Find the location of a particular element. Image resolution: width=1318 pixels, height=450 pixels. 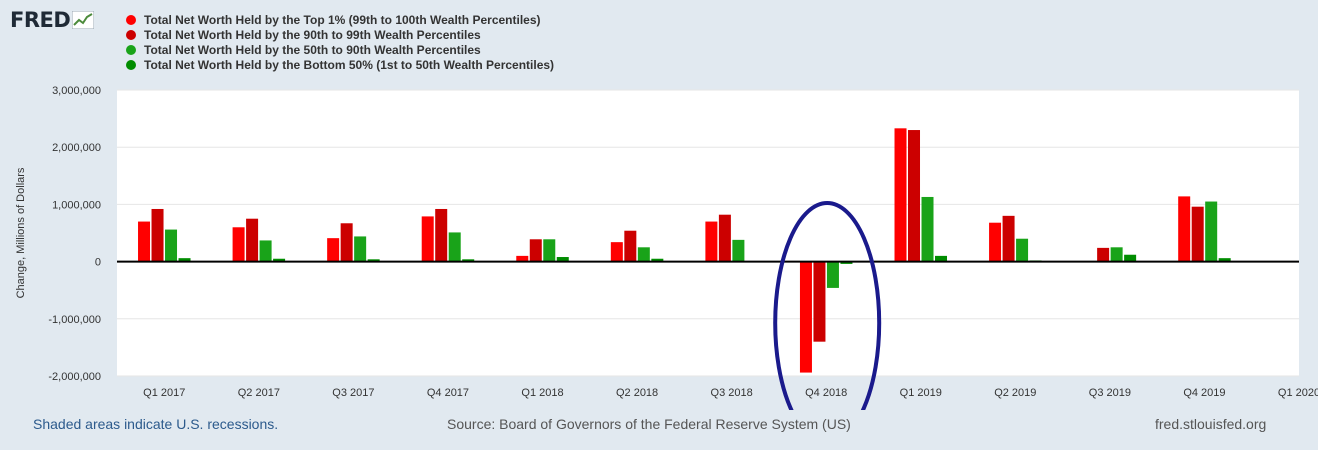

x-tick-label: Q4 2018 is located at coordinates (826, 393).